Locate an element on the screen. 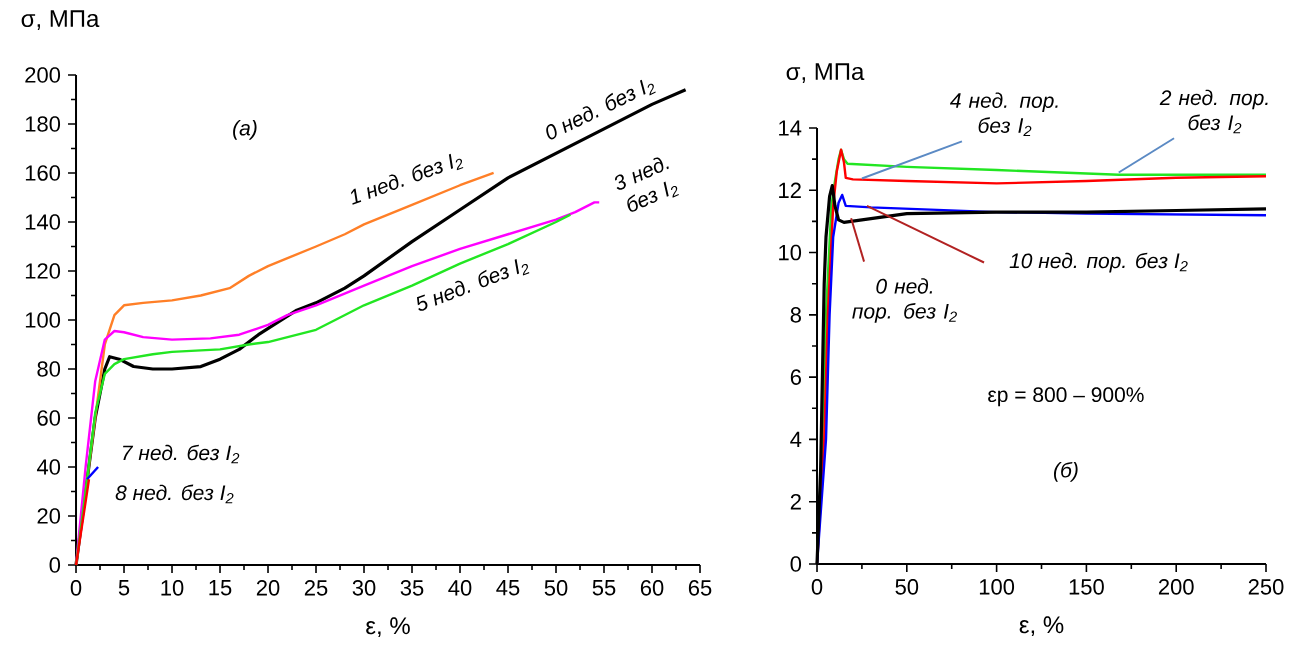 The width and height of the screenshot is (1293, 657). x-tick-label: 65 is located at coordinates (700, 588).